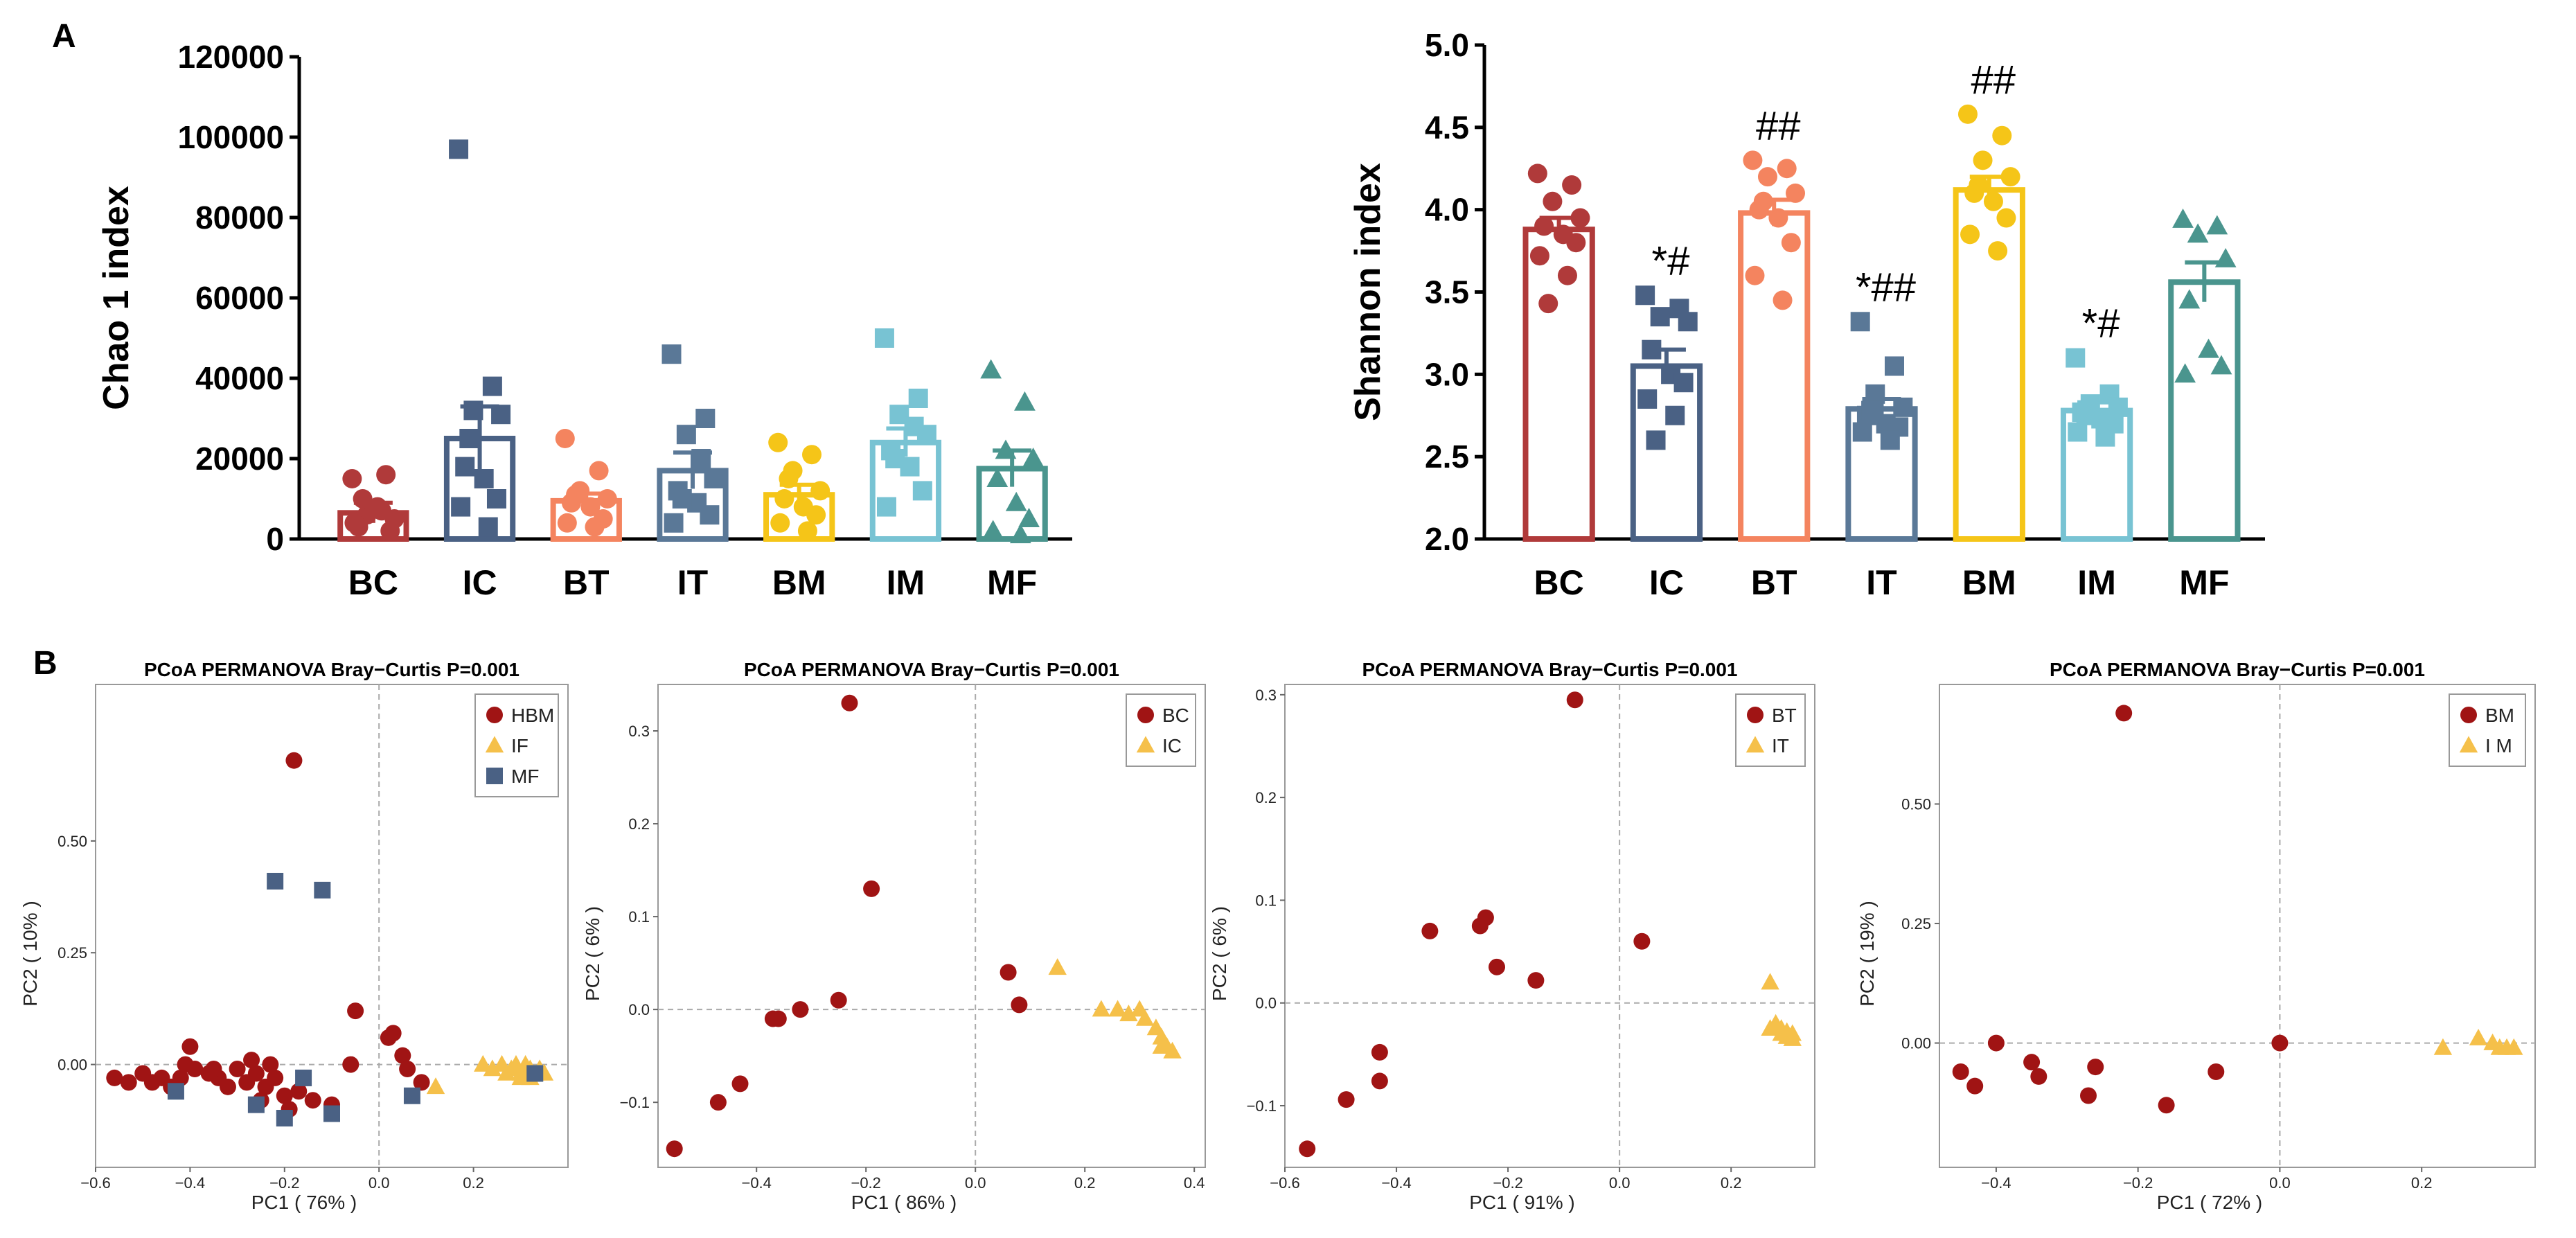 The width and height of the screenshot is (2576, 1238). What do you see at coordinates (1145, 744) in the screenshot?
I see `legend-marker-ic` at bounding box center [1145, 744].